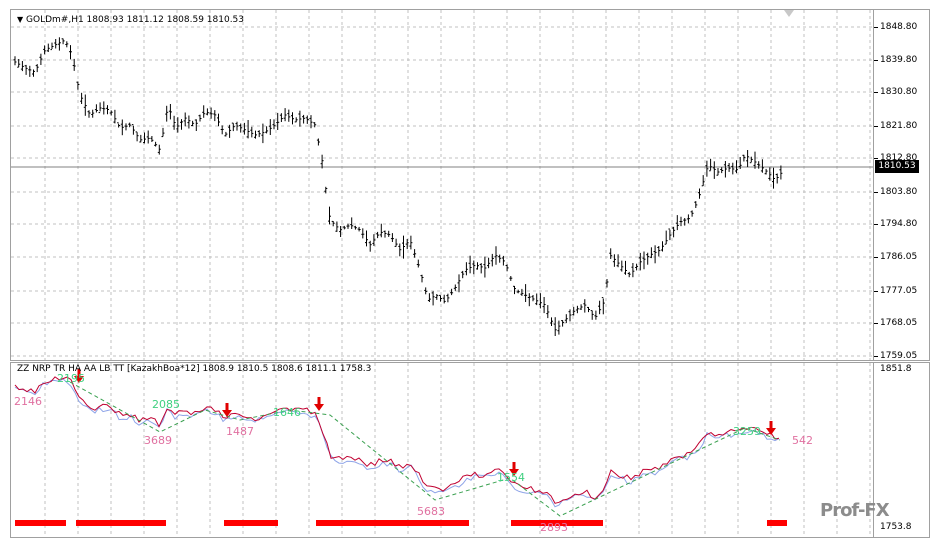  What do you see at coordinates (899, 158) in the screenshot?
I see `price-tick: 1812.80` at bounding box center [899, 158].